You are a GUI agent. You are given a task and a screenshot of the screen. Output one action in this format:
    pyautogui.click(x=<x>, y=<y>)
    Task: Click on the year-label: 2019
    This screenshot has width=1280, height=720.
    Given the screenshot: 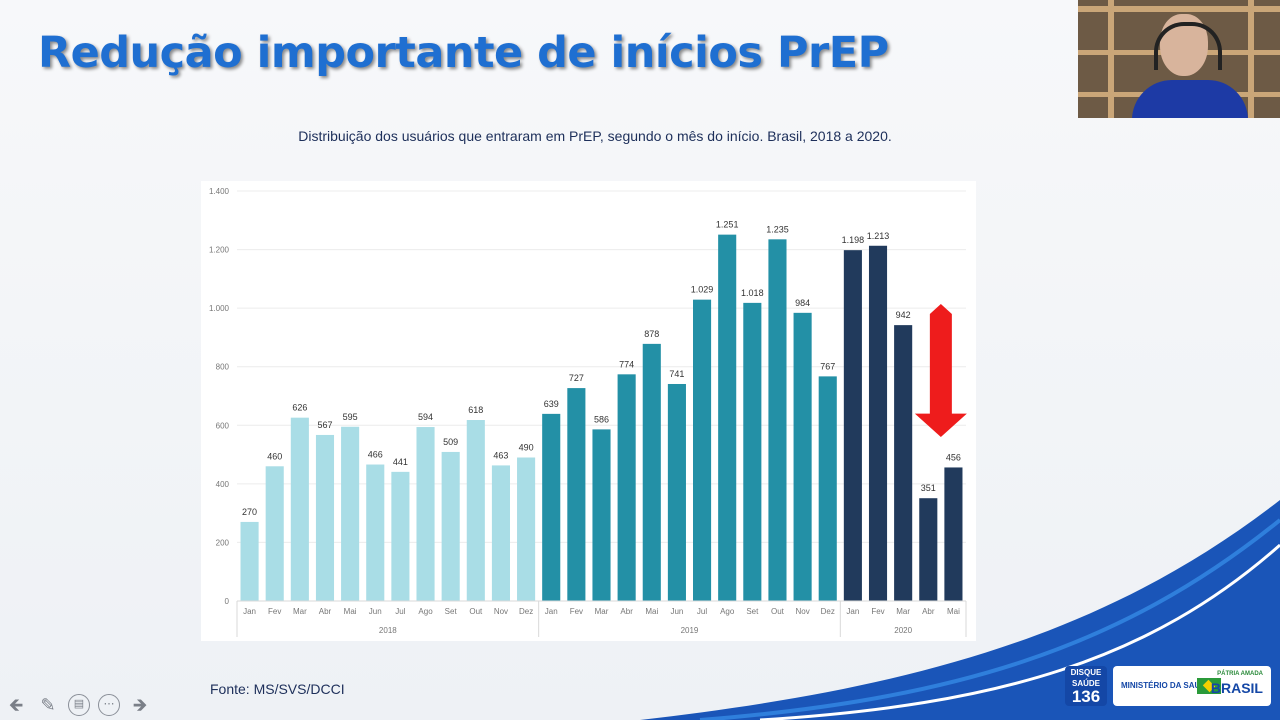 What is the action you would take?
    pyautogui.click(x=690, y=630)
    